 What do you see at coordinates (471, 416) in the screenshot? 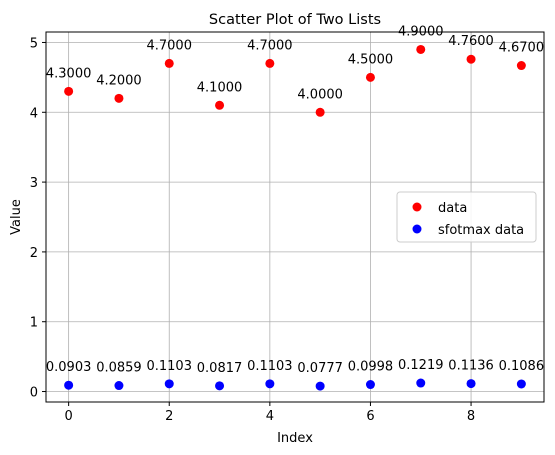
I see `x-tick-label: 8` at bounding box center [471, 416].